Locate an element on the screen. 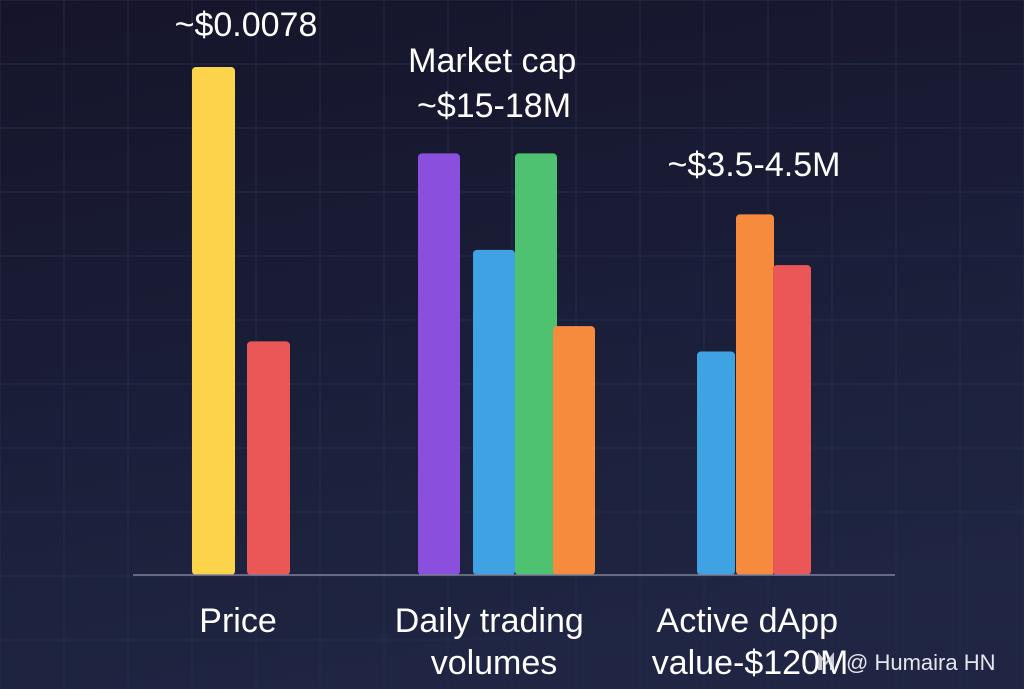 The image size is (1024, 689). watermark-text: @ Humaira HN is located at coordinates (920, 662).